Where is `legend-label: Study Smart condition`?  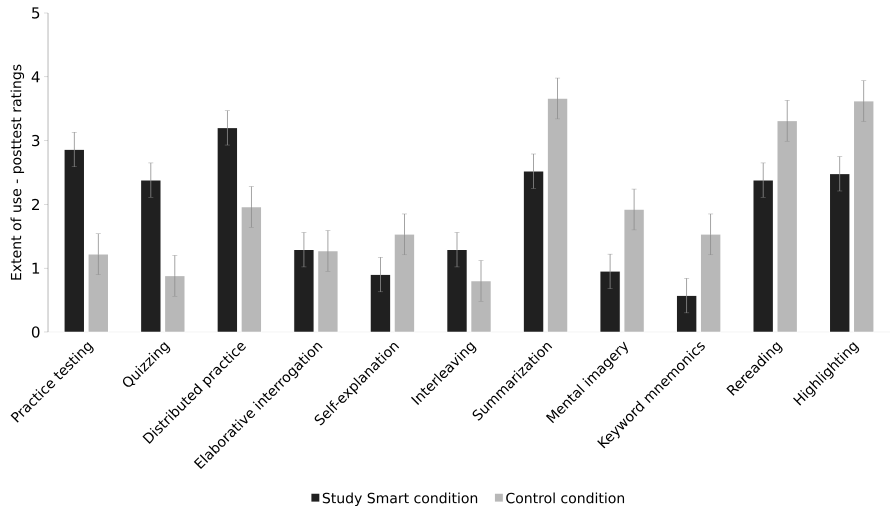
legend-label: Study Smart condition is located at coordinates (400, 499).